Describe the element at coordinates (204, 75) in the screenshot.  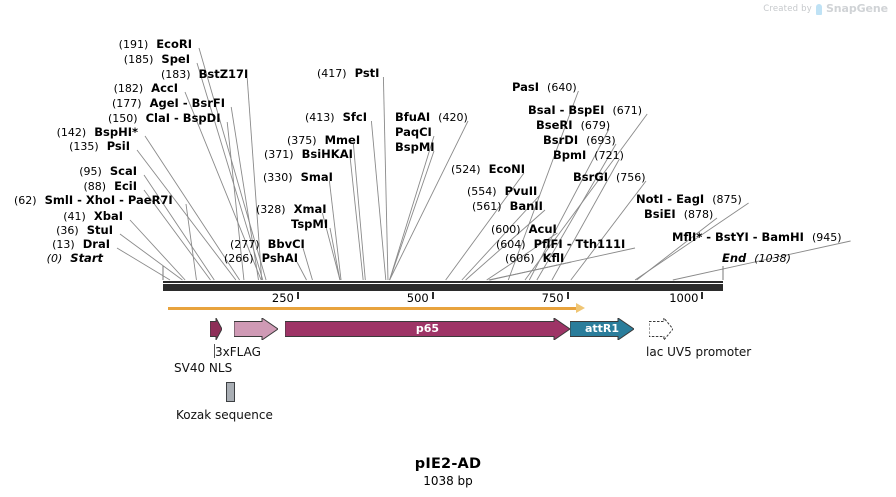
I see `restriction-site-label-bstZ17I: (183) BstZ17I` at that location.